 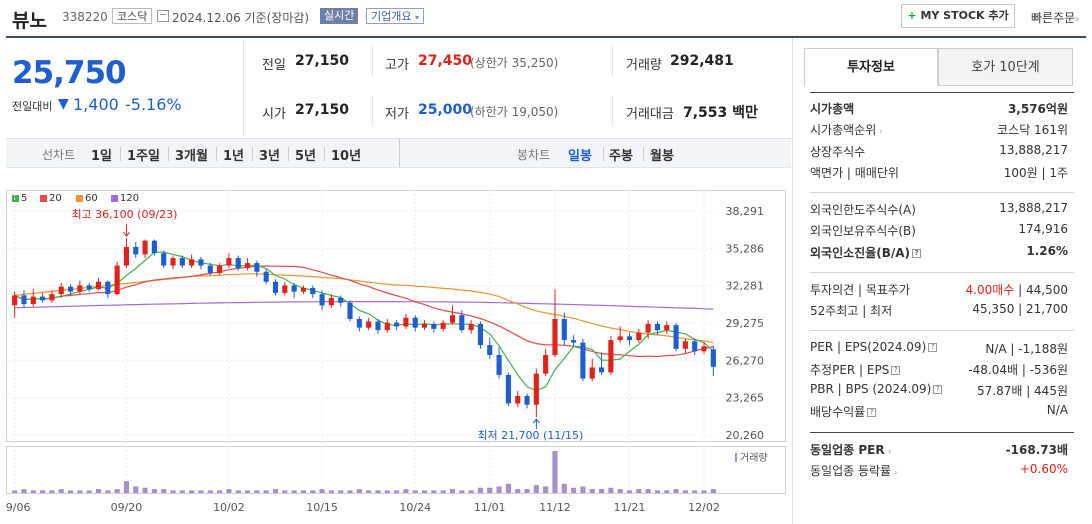 I want to click on period-bar: 선차트 1일 1주일 3개월 1년 3년 5년 10년 봉차트 일봉 주봉 월봉, so click(x=398, y=153).